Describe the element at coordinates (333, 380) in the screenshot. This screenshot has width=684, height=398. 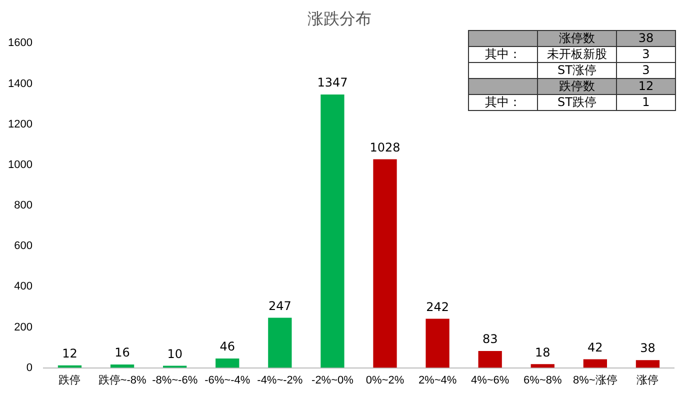
I see `x-tick-label: -2%~0%` at that location.